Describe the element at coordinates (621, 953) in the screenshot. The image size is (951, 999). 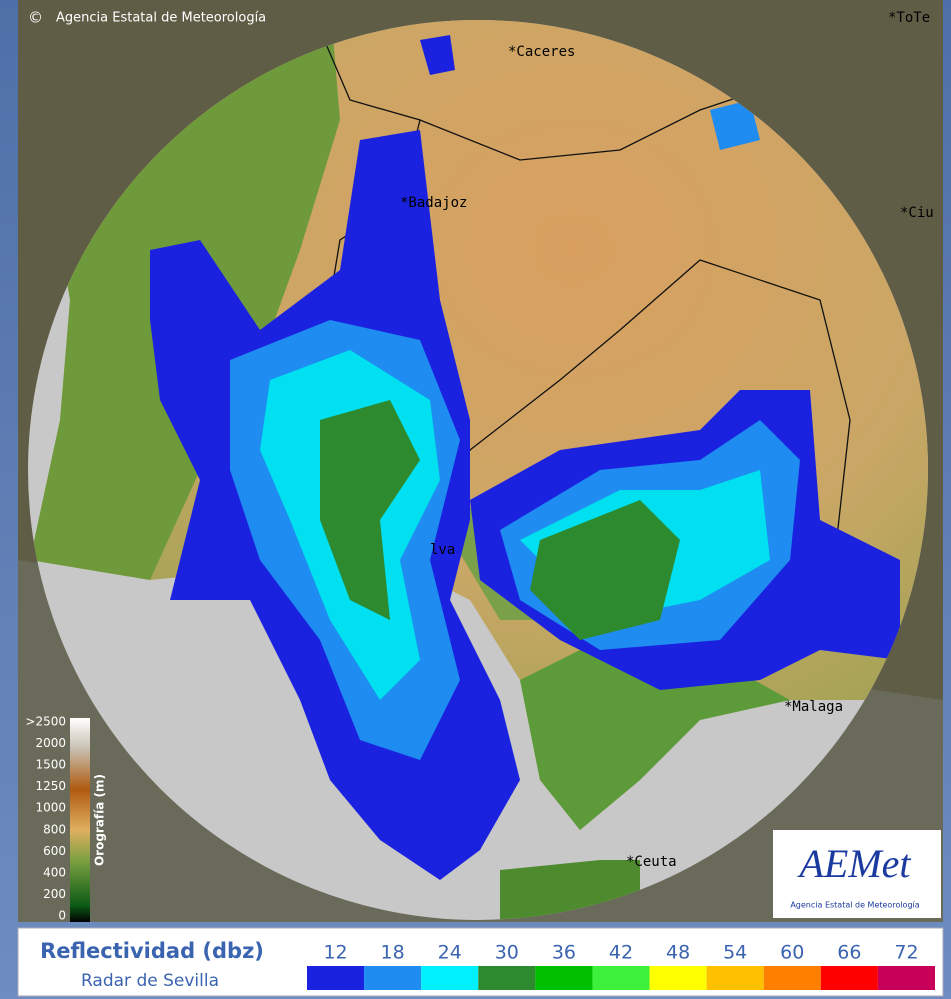
I see `legend-level: 42` at that location.